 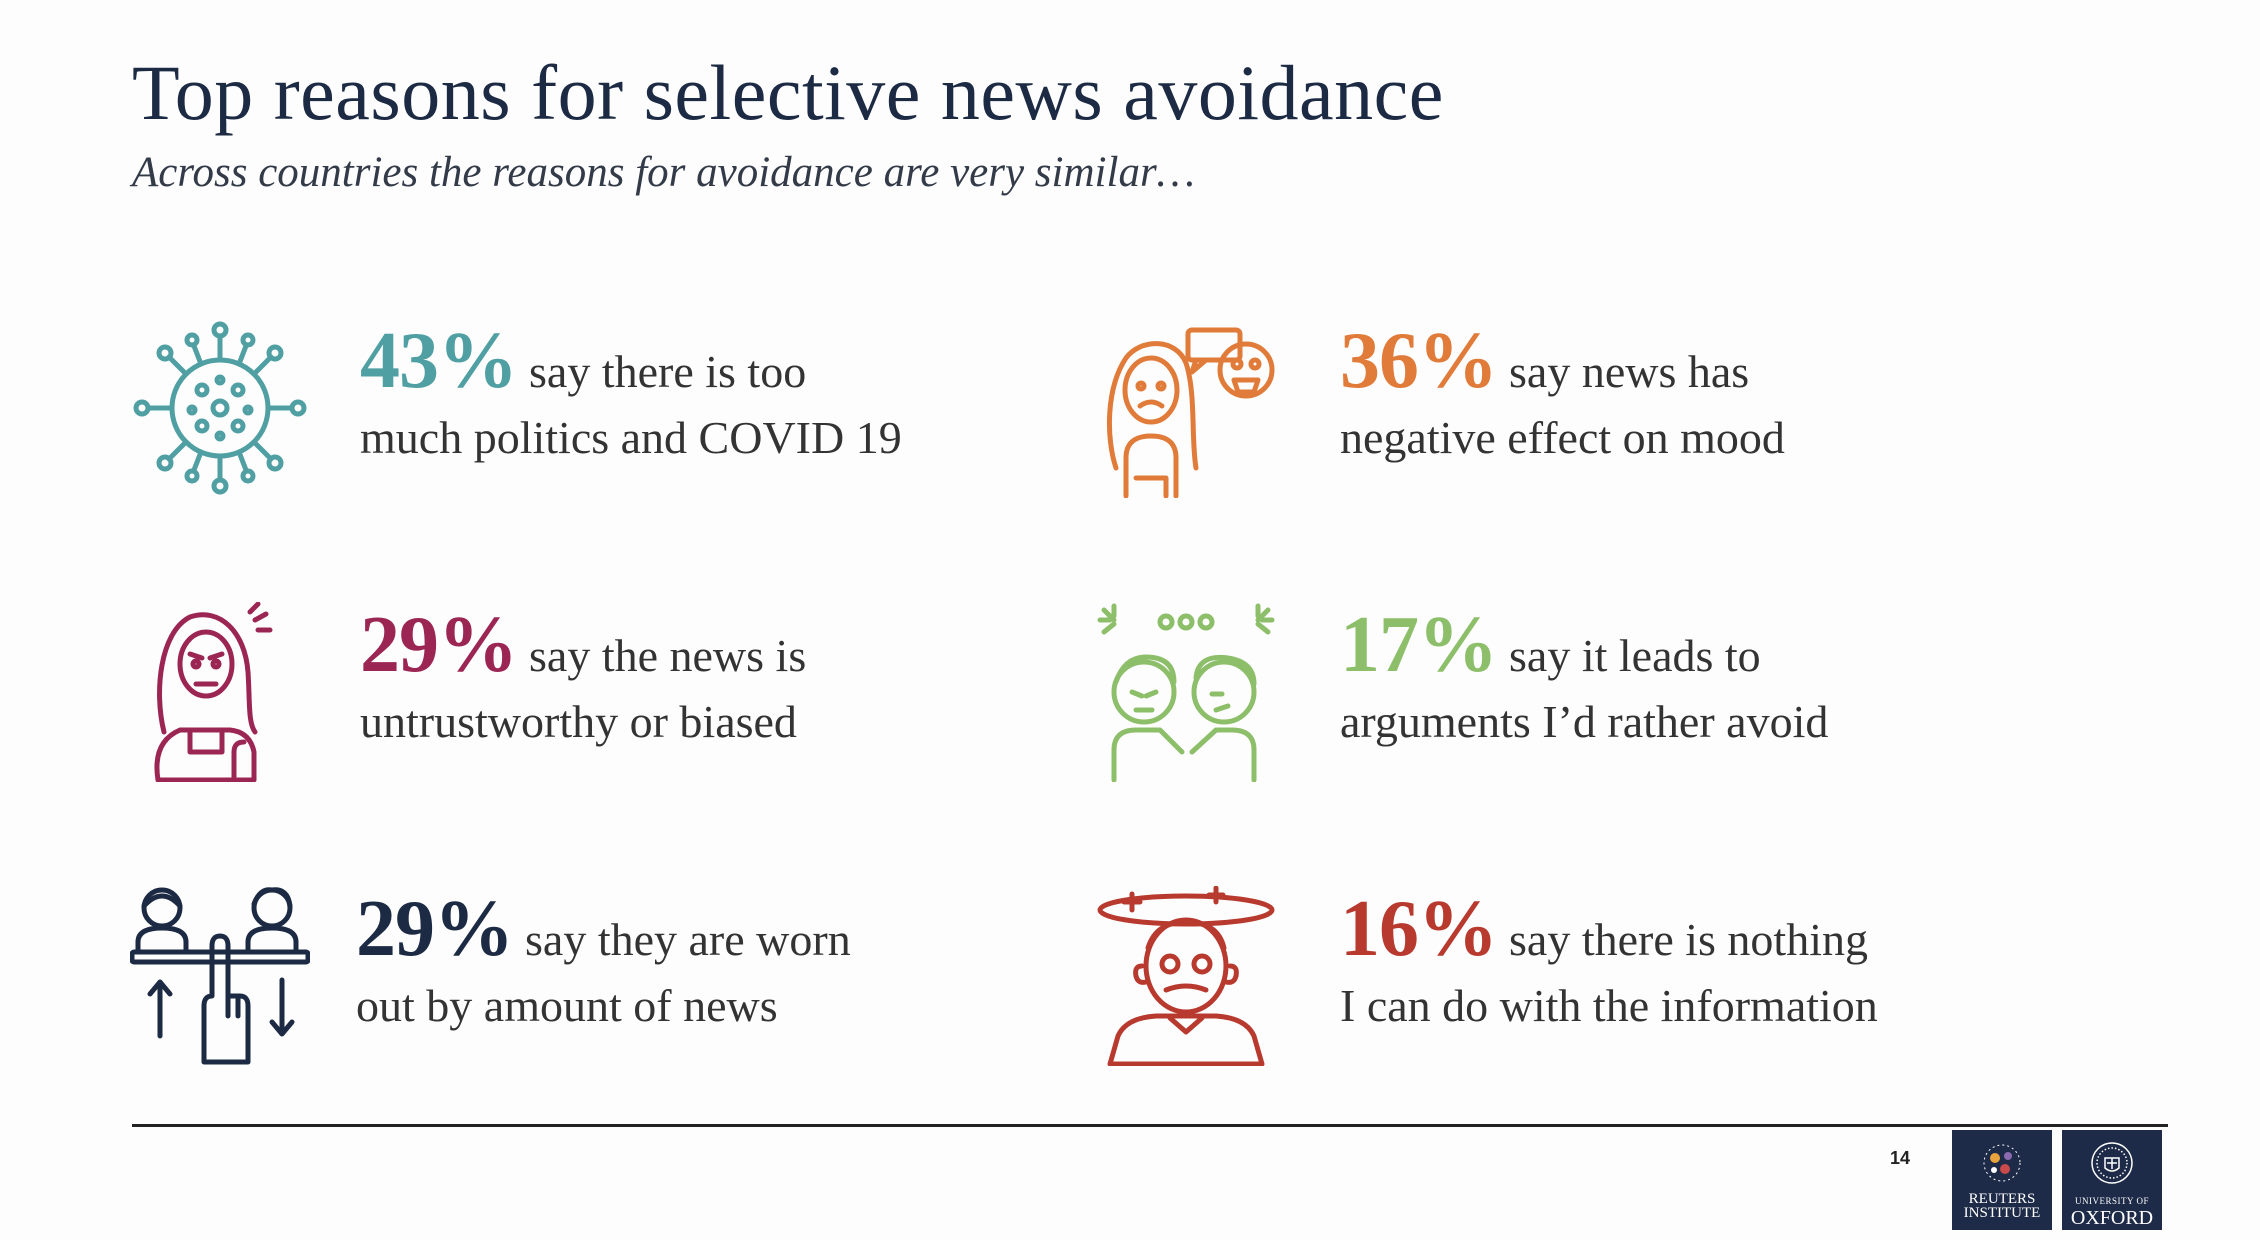 I want to click on reason-text-line1: say the news is, so click(x=668, y=655).